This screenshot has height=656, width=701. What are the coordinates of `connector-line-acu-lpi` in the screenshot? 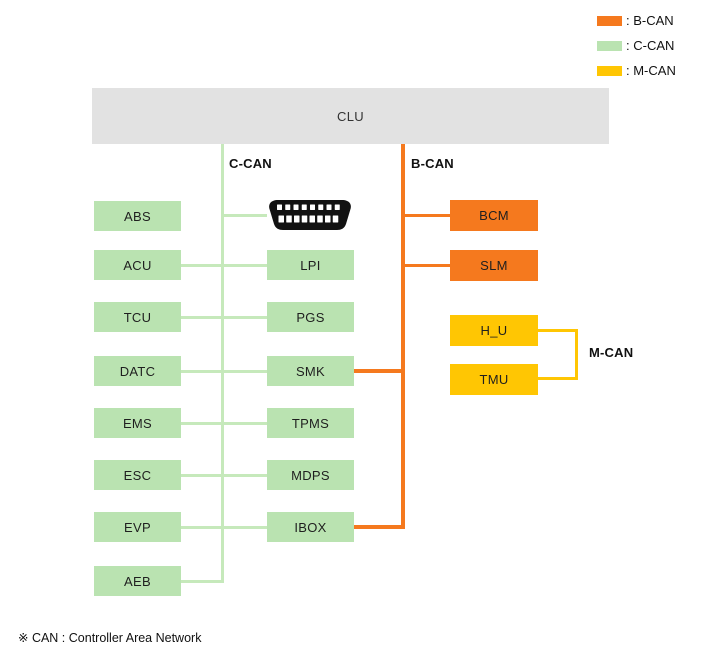 It's located at (224, 265).